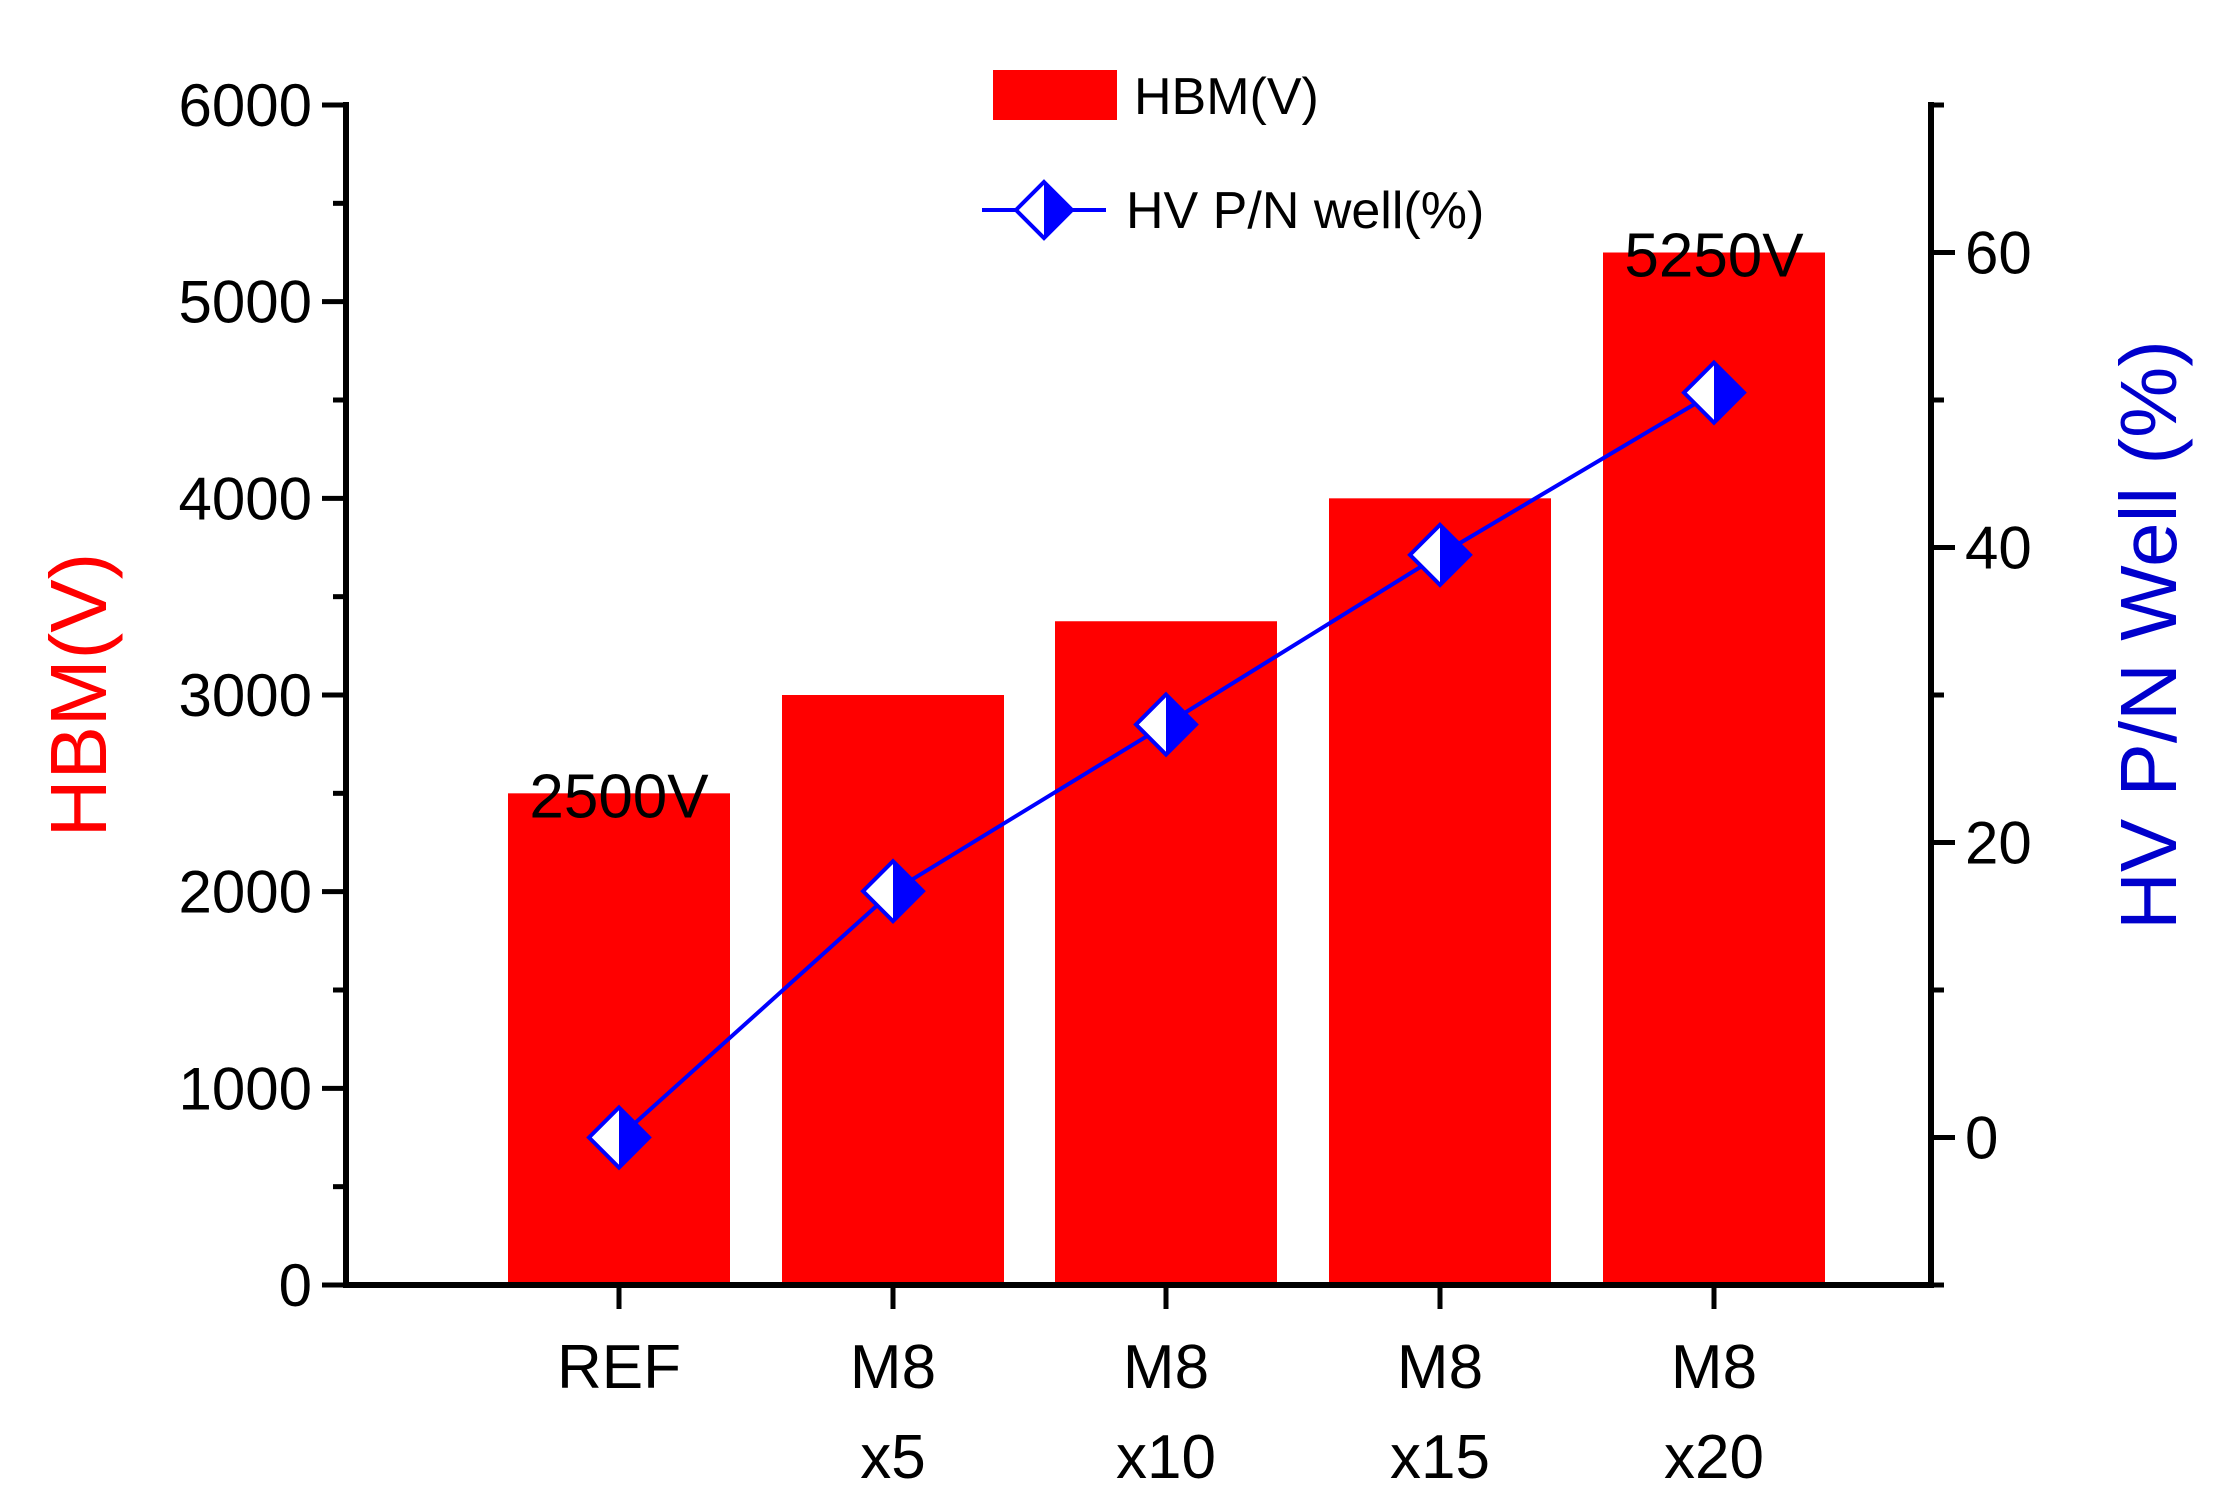  Describe the element at coordinates (245, 498) in the screenshot. I see `left-tick-label-4: 4000` at that location.